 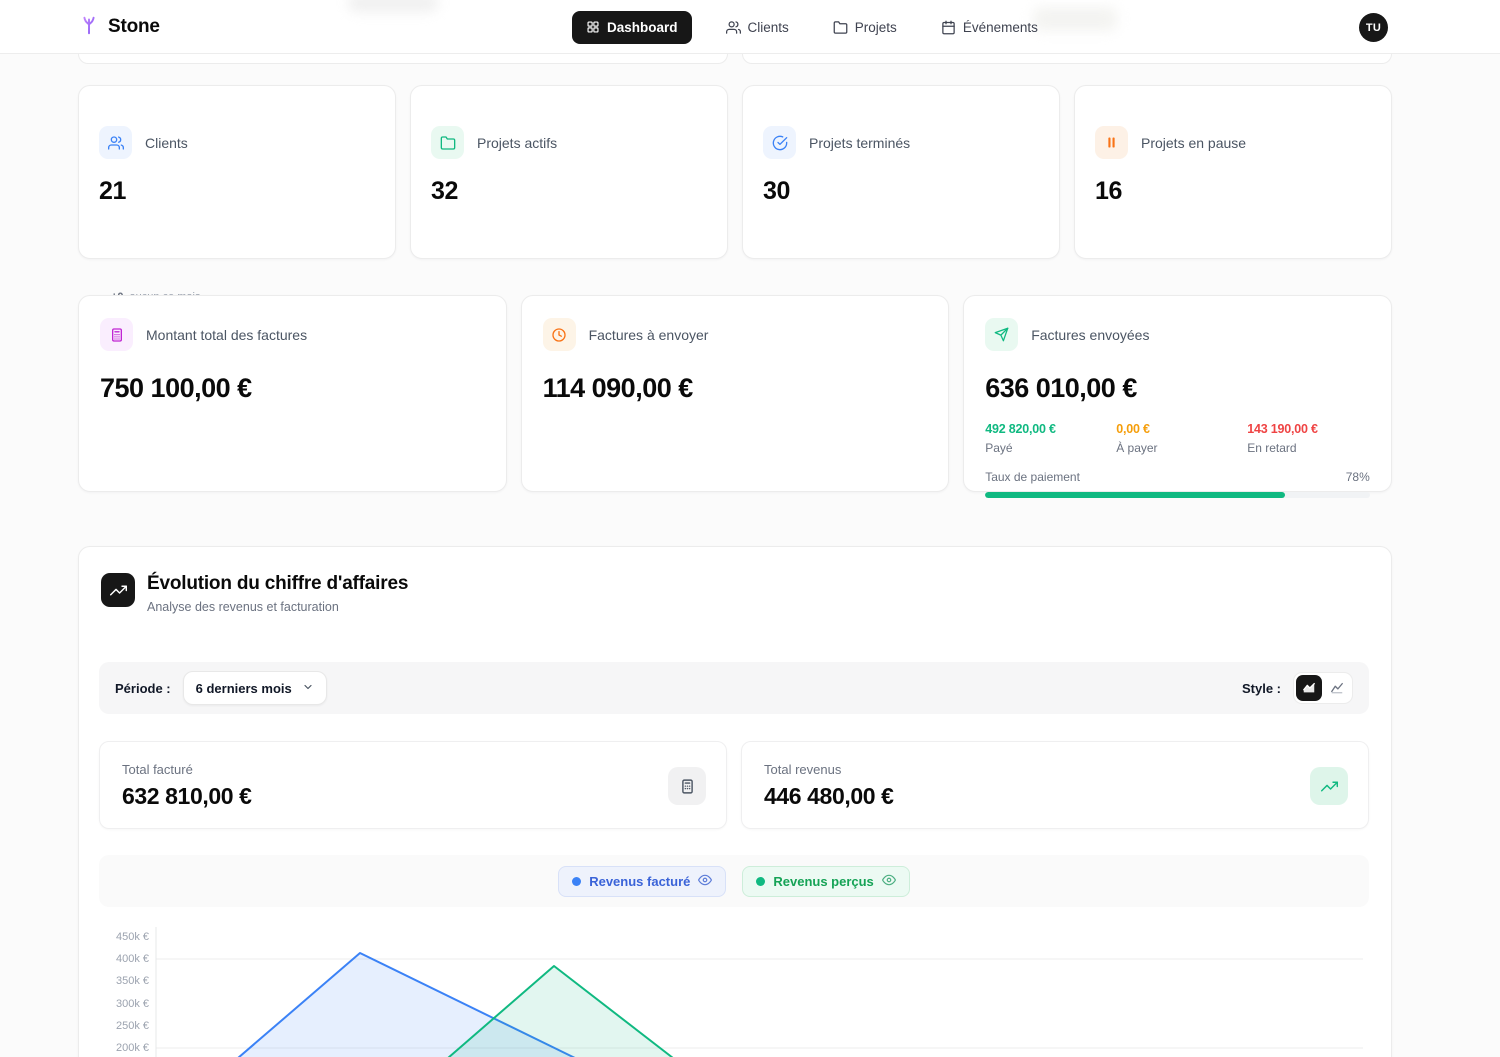 I want to click on y-axis-tick: 200k €, so click(x=132, y=1048).